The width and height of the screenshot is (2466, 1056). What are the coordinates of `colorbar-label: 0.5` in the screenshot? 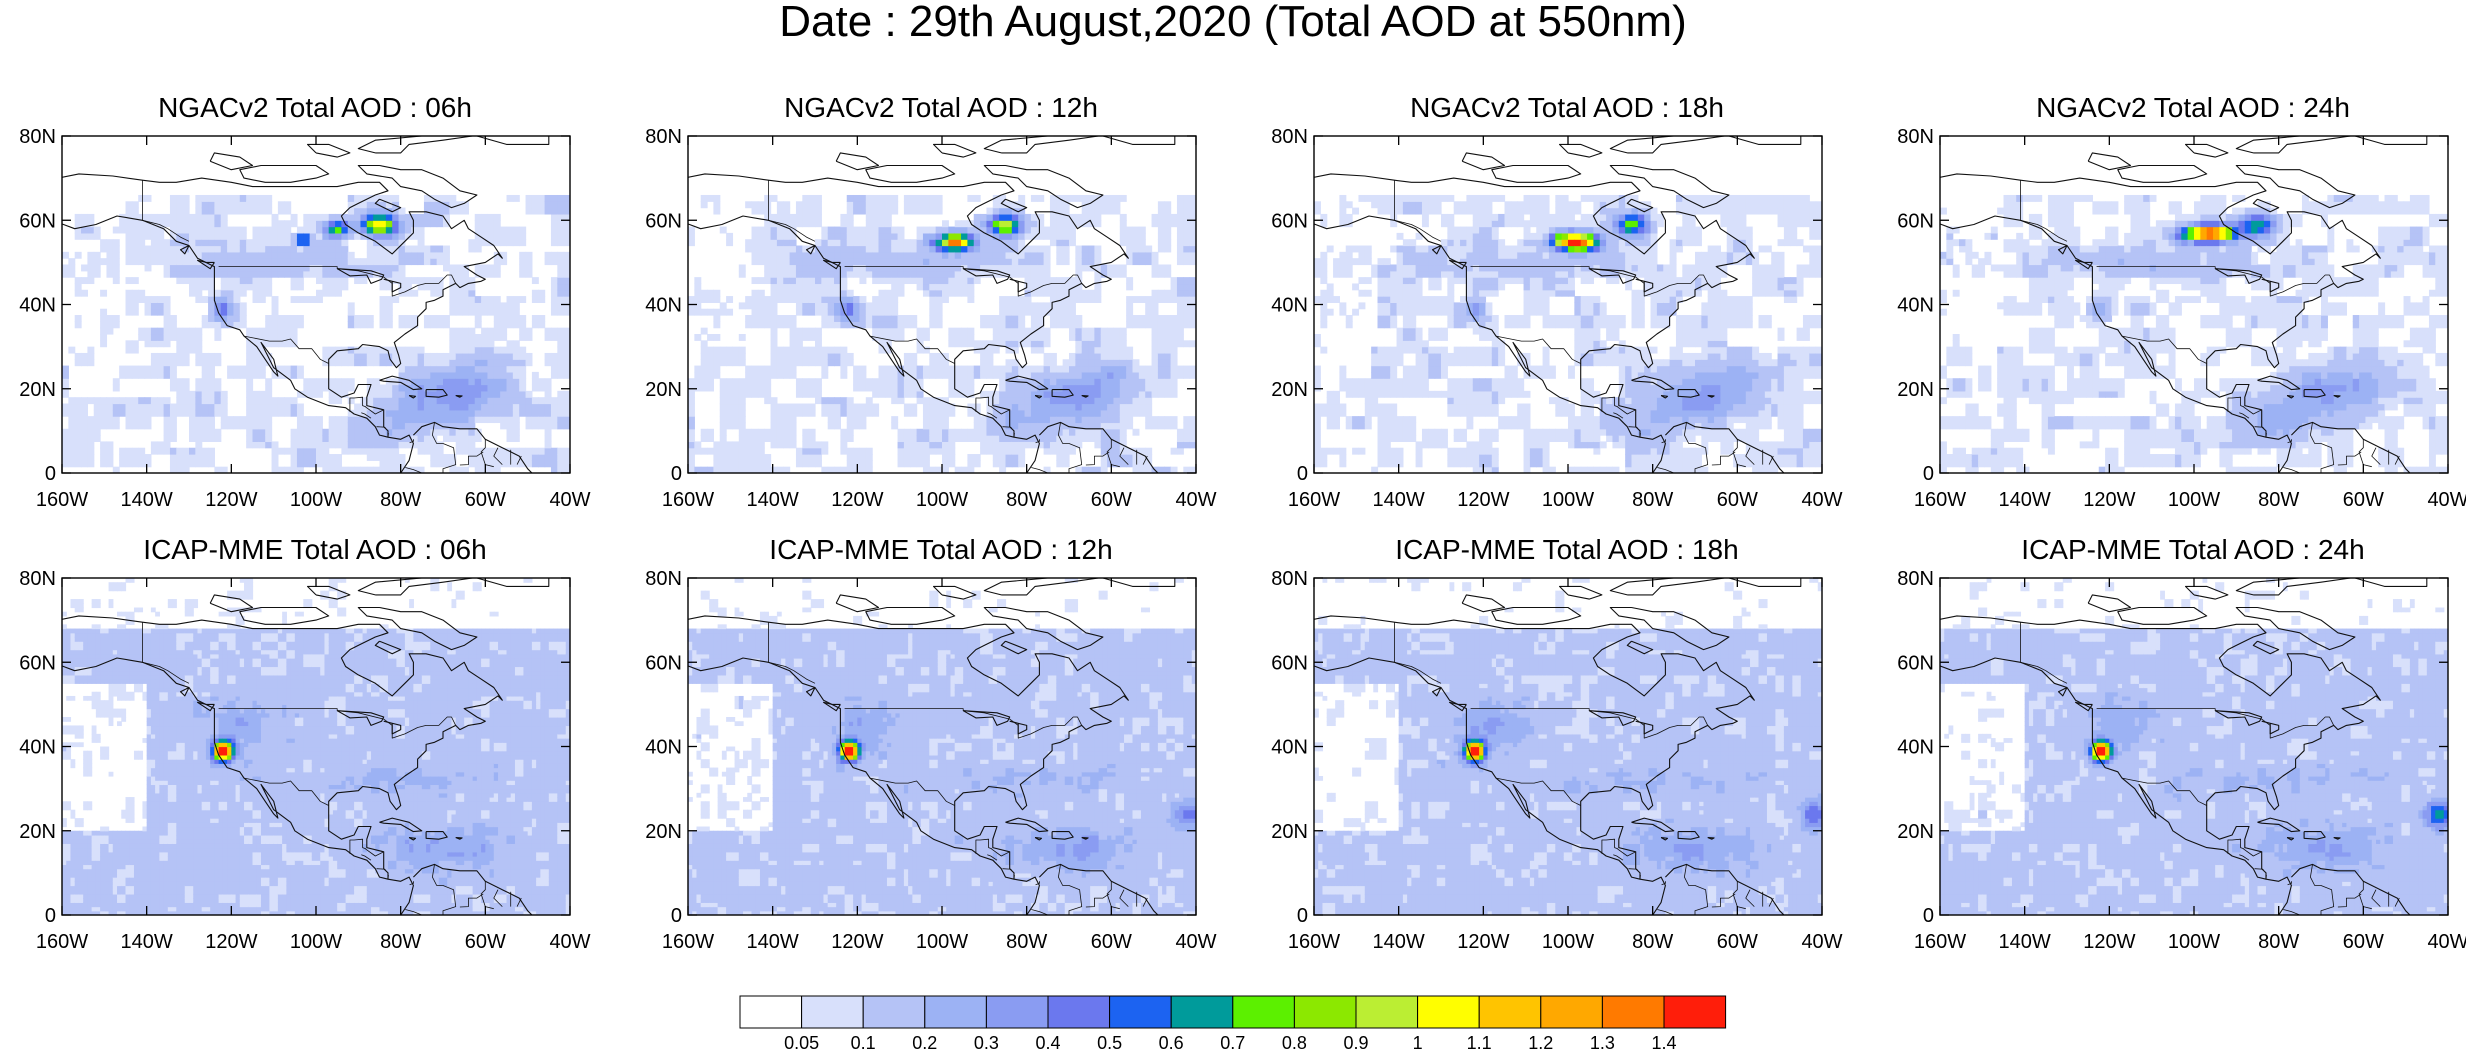 It's located at (1109, 1043).